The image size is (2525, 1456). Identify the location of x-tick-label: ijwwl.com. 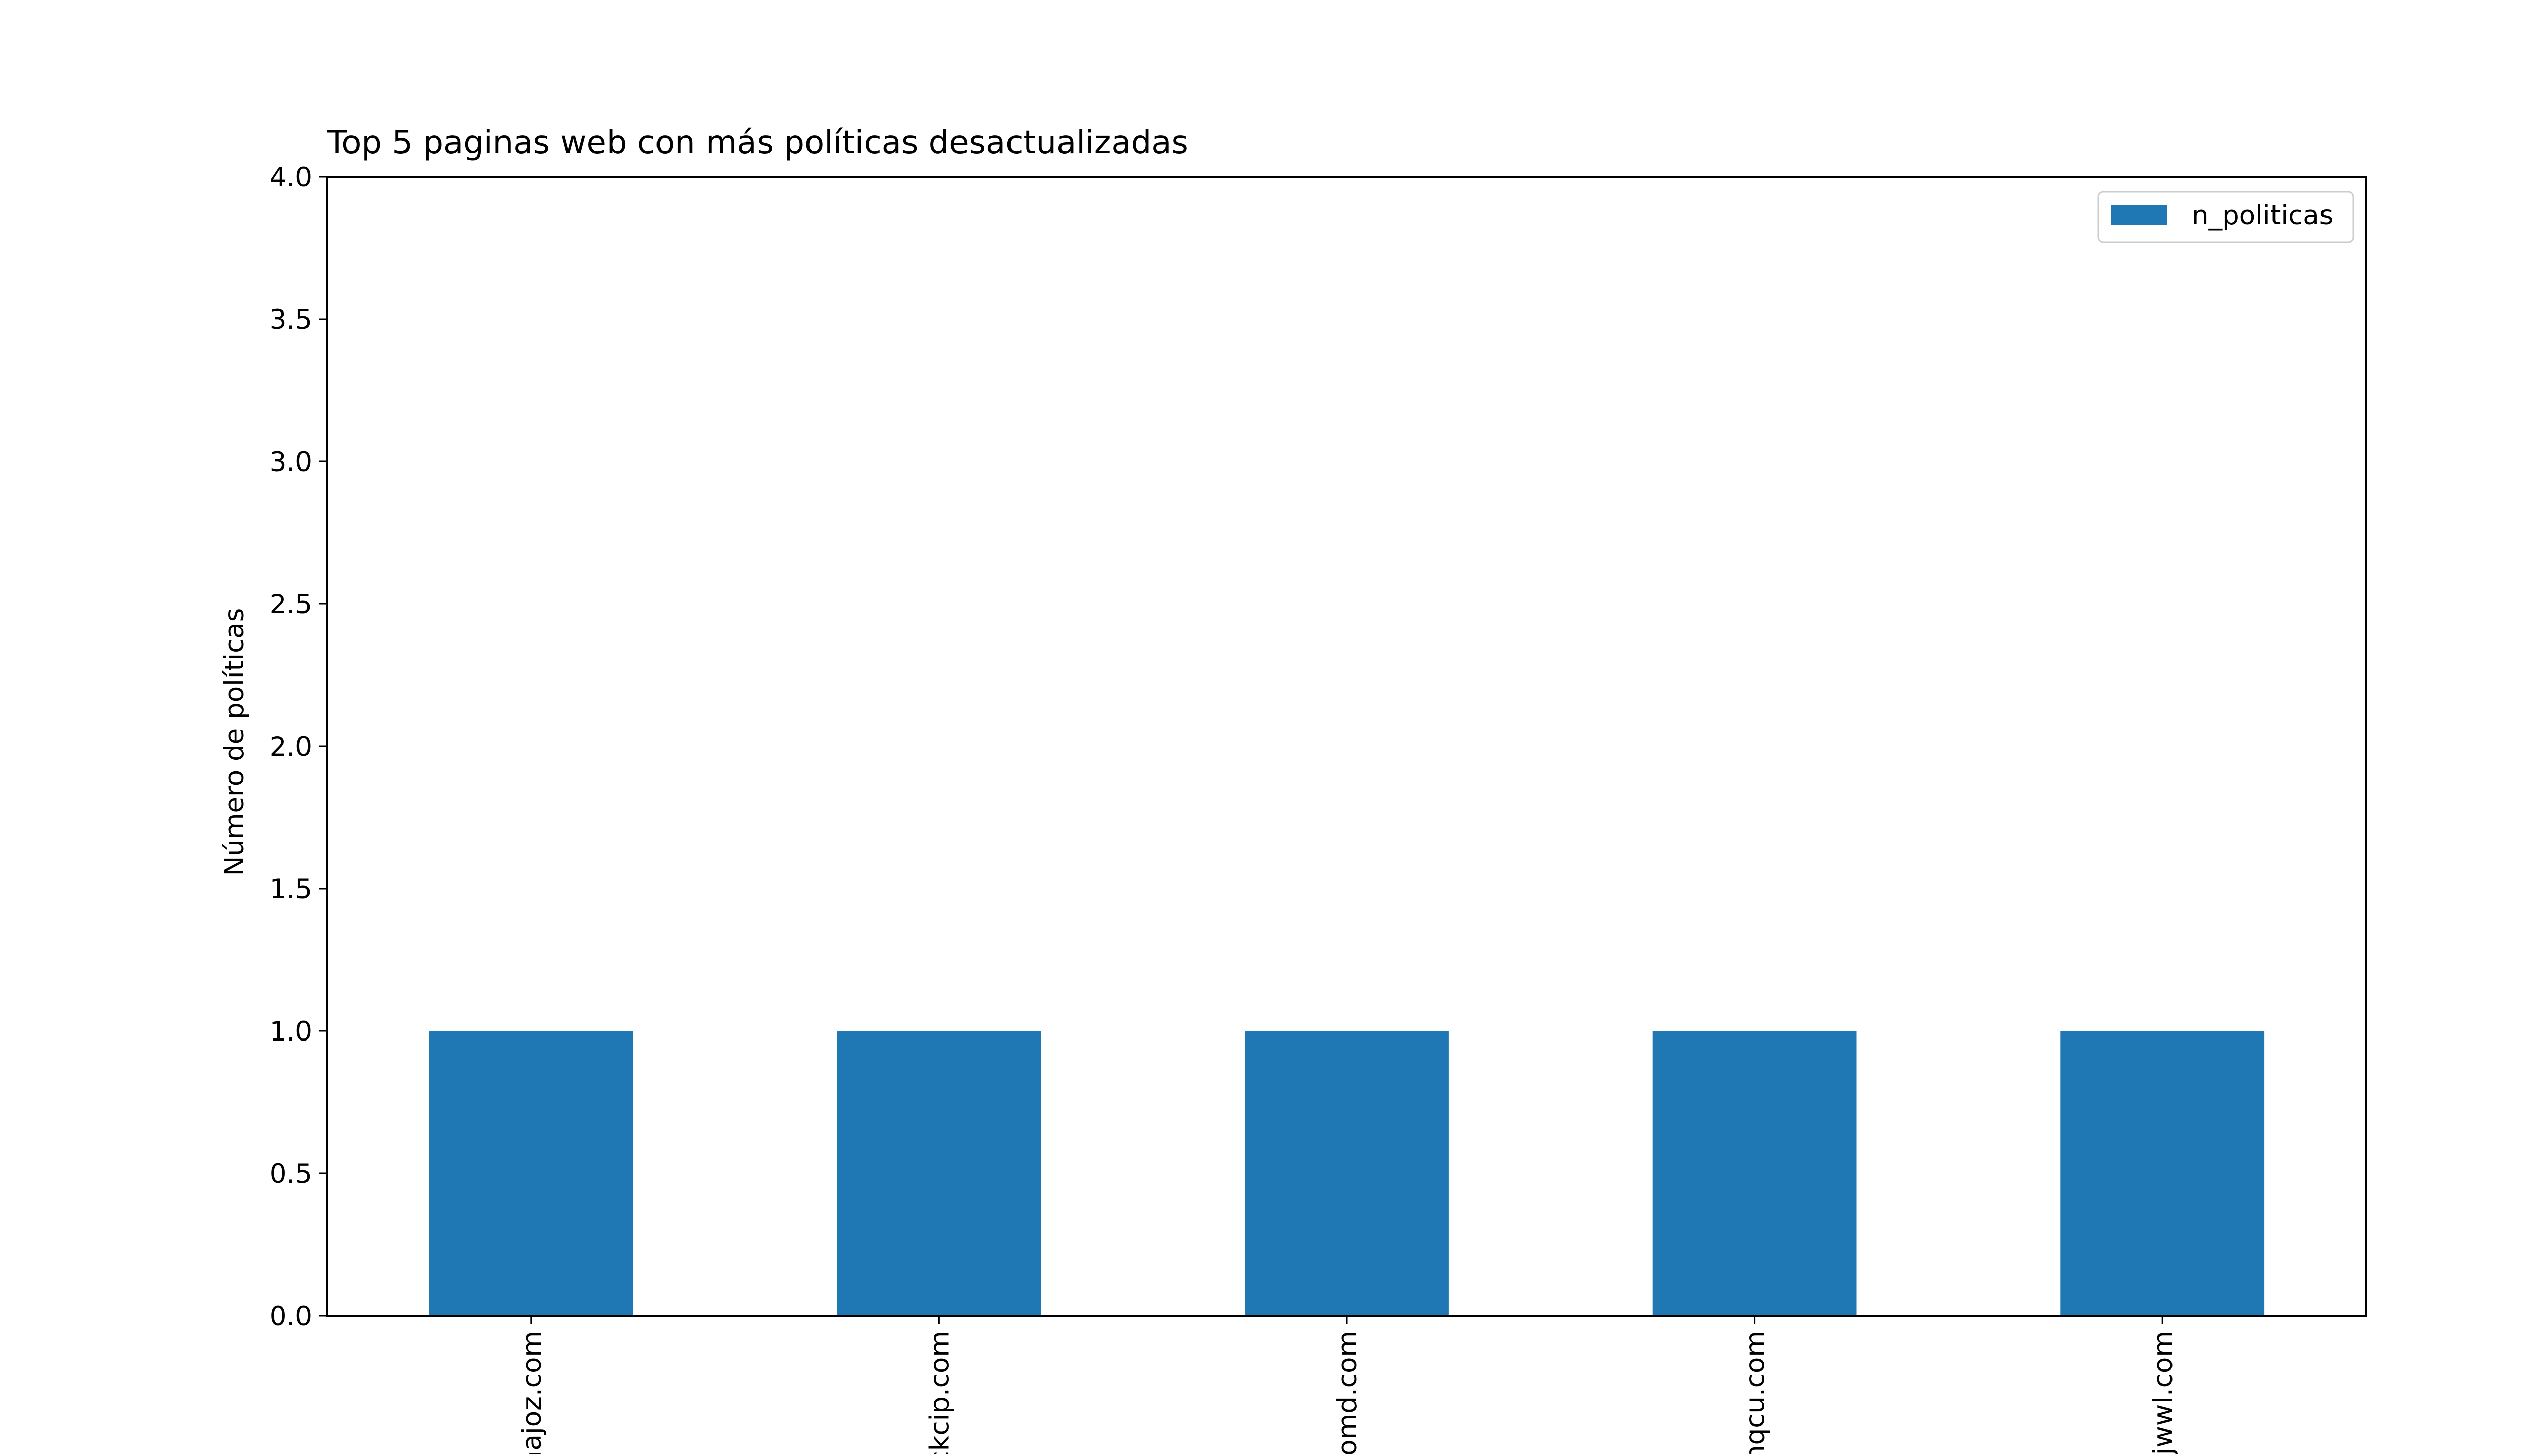
(2163, 1392).